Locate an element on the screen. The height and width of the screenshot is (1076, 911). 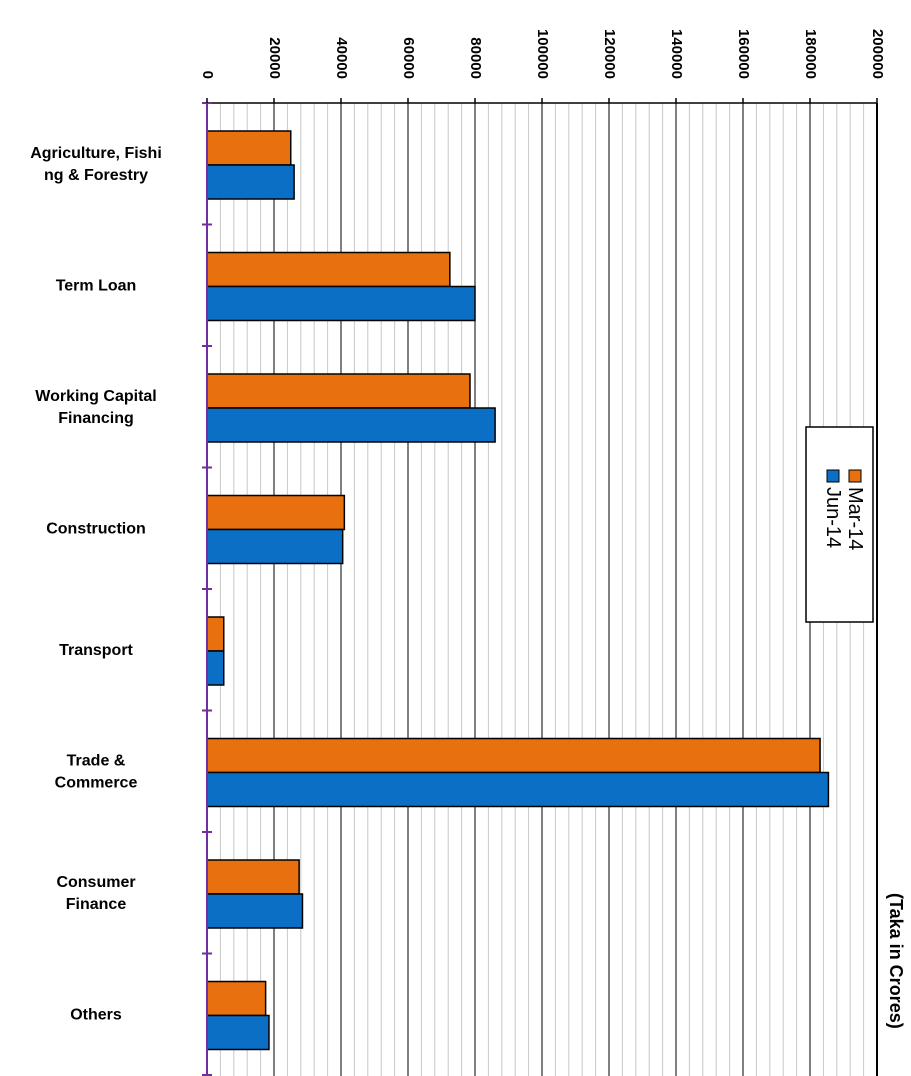
category-label: ng & Forestry is located at coordinates (96, 175).